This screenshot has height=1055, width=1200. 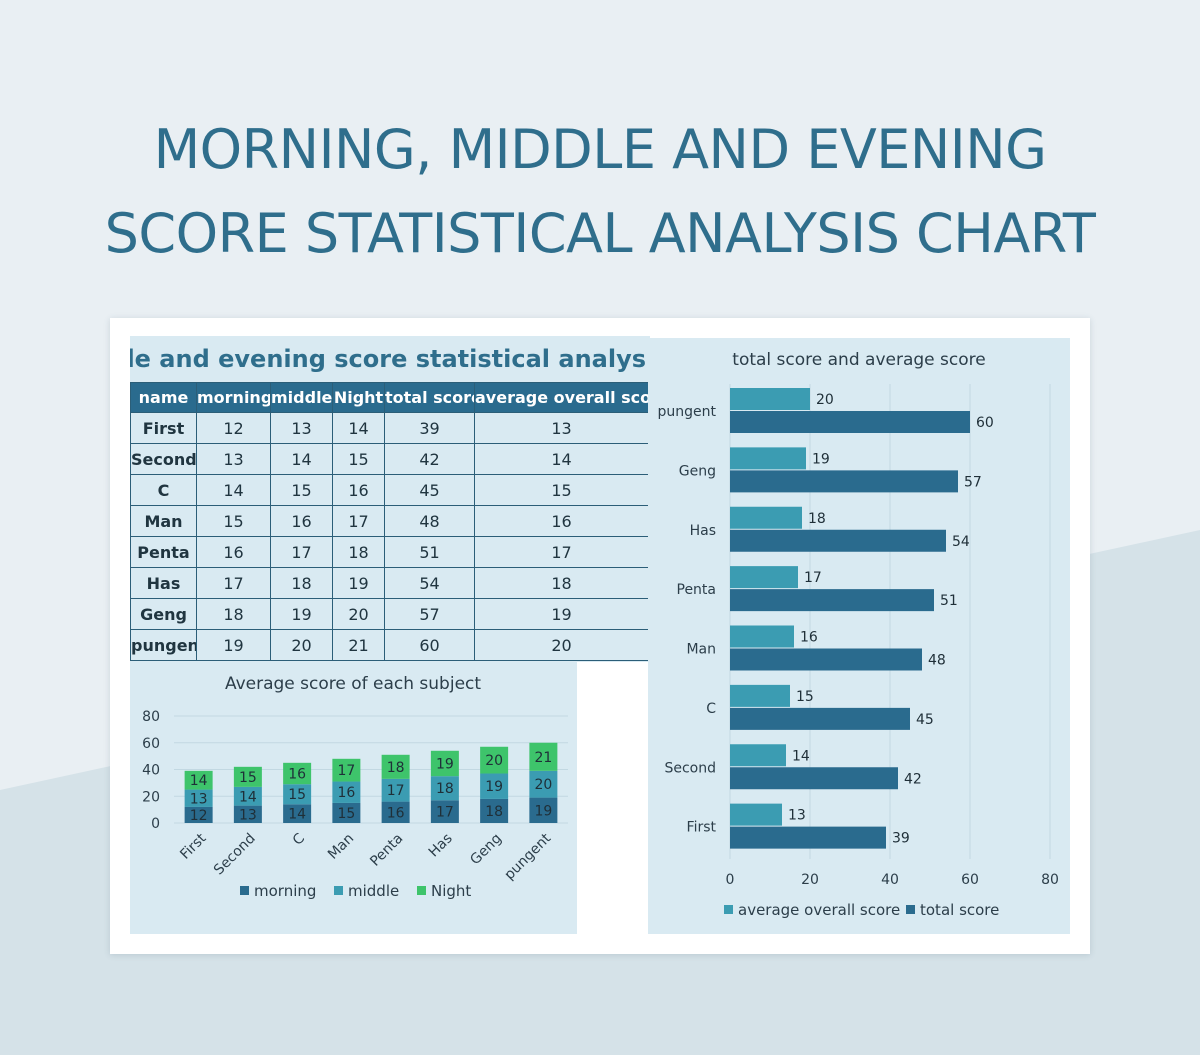 I want to click on table-header-cell: total score, so click(x=429, y=397).